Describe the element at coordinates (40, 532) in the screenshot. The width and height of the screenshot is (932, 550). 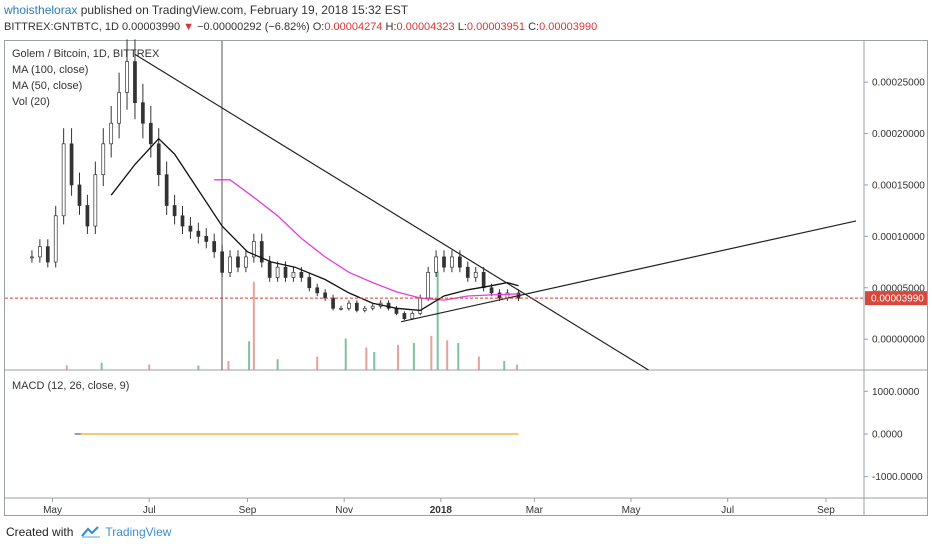
I see `footer-created: Created with` at that location.